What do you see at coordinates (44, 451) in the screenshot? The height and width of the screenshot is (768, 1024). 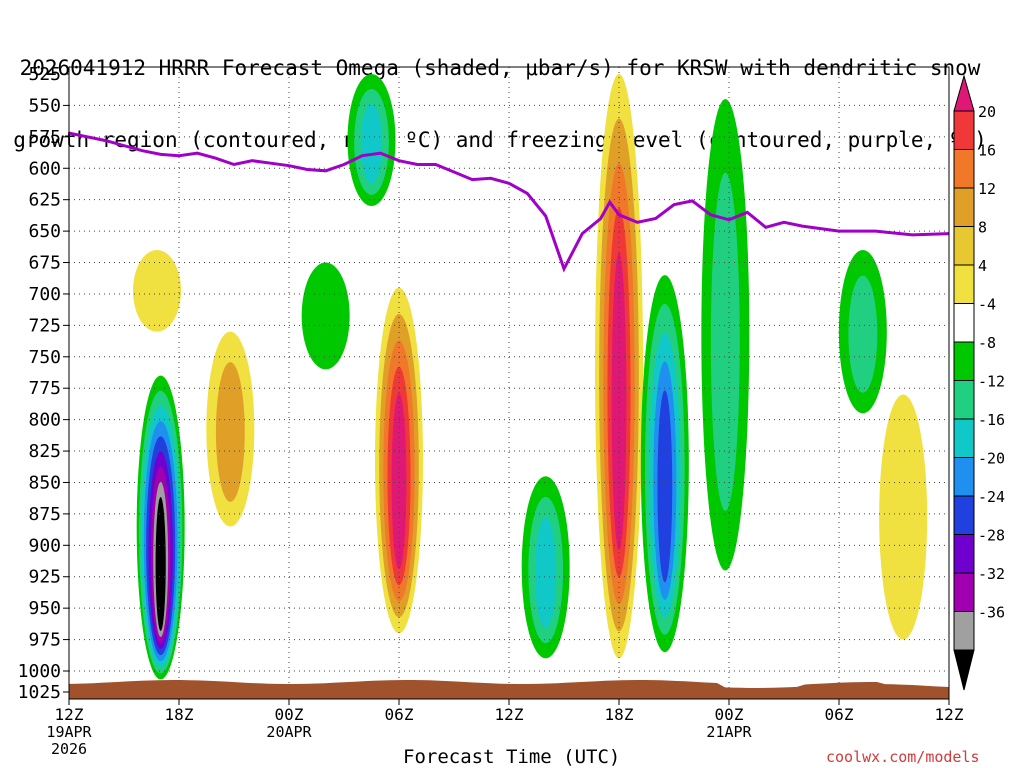 I see `y-tick-label: 825` at bounding box center [44, 451].